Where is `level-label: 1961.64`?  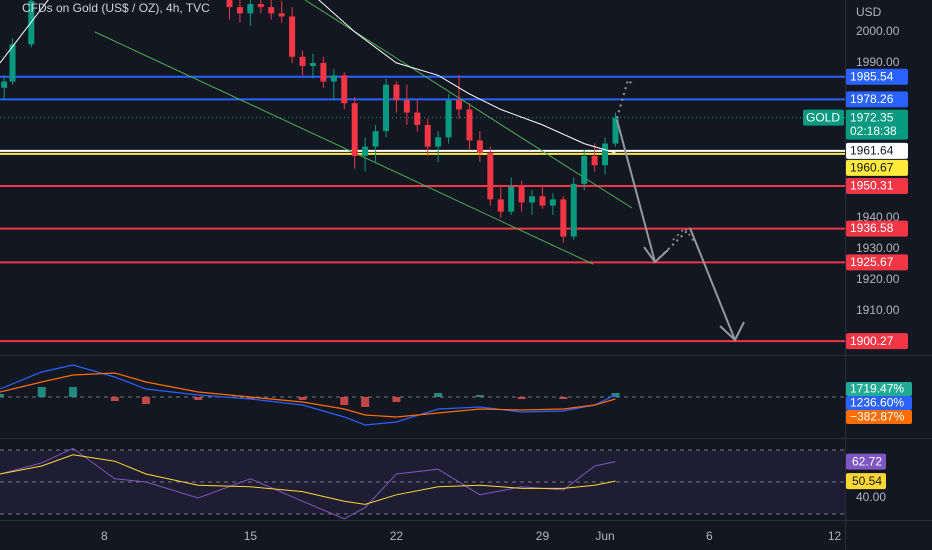 level-label: 1961.64 is located at coordinates (872, 151).